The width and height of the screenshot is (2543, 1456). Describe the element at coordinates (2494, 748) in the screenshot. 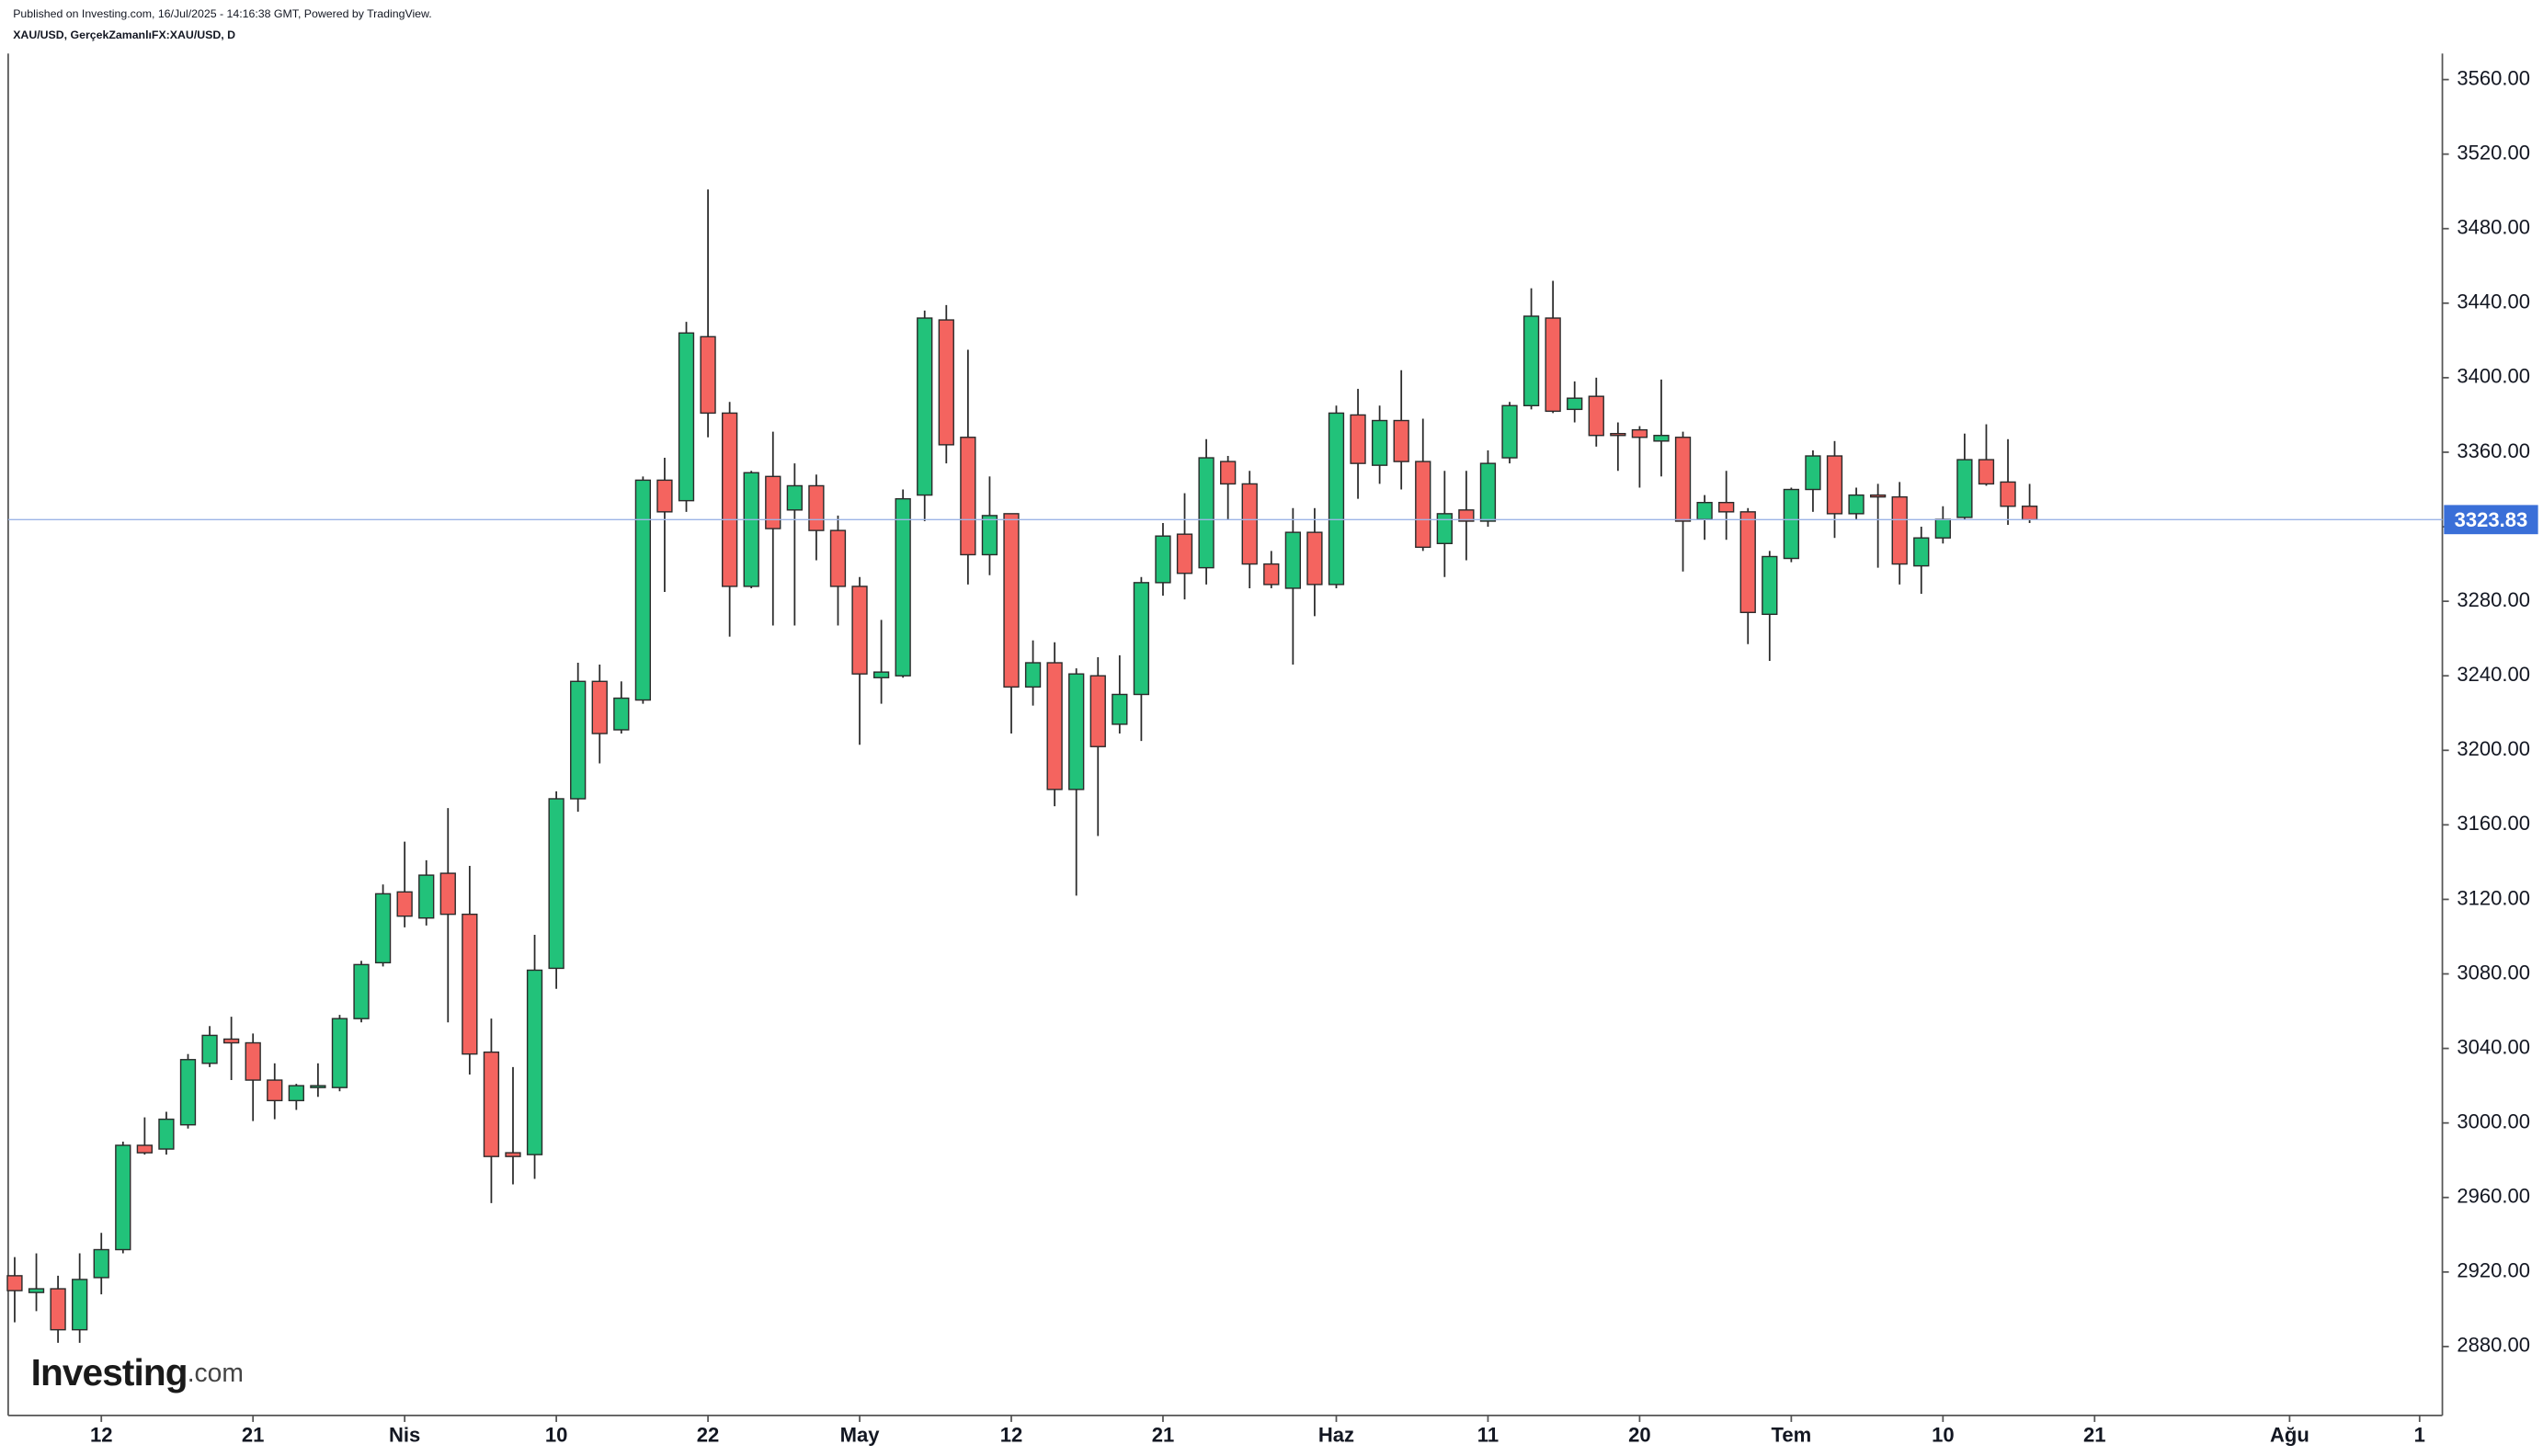

I see `y-tick-label: 3200.00` at that location.